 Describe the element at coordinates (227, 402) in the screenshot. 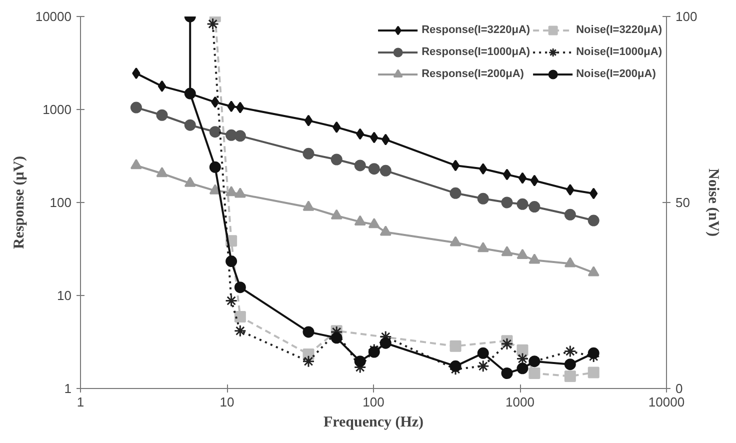

I see `x-tick-label: 10` at that location.